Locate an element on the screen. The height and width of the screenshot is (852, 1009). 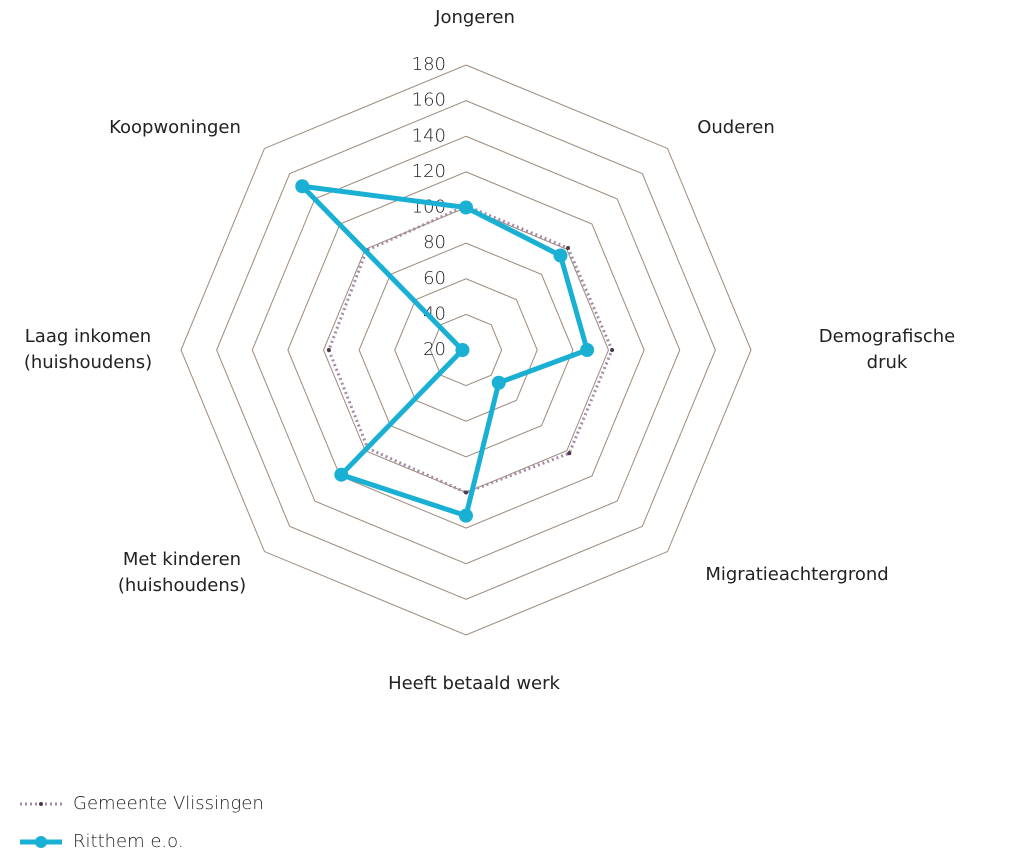
r-tick-label: 120 is located at coordinates (429, 171).